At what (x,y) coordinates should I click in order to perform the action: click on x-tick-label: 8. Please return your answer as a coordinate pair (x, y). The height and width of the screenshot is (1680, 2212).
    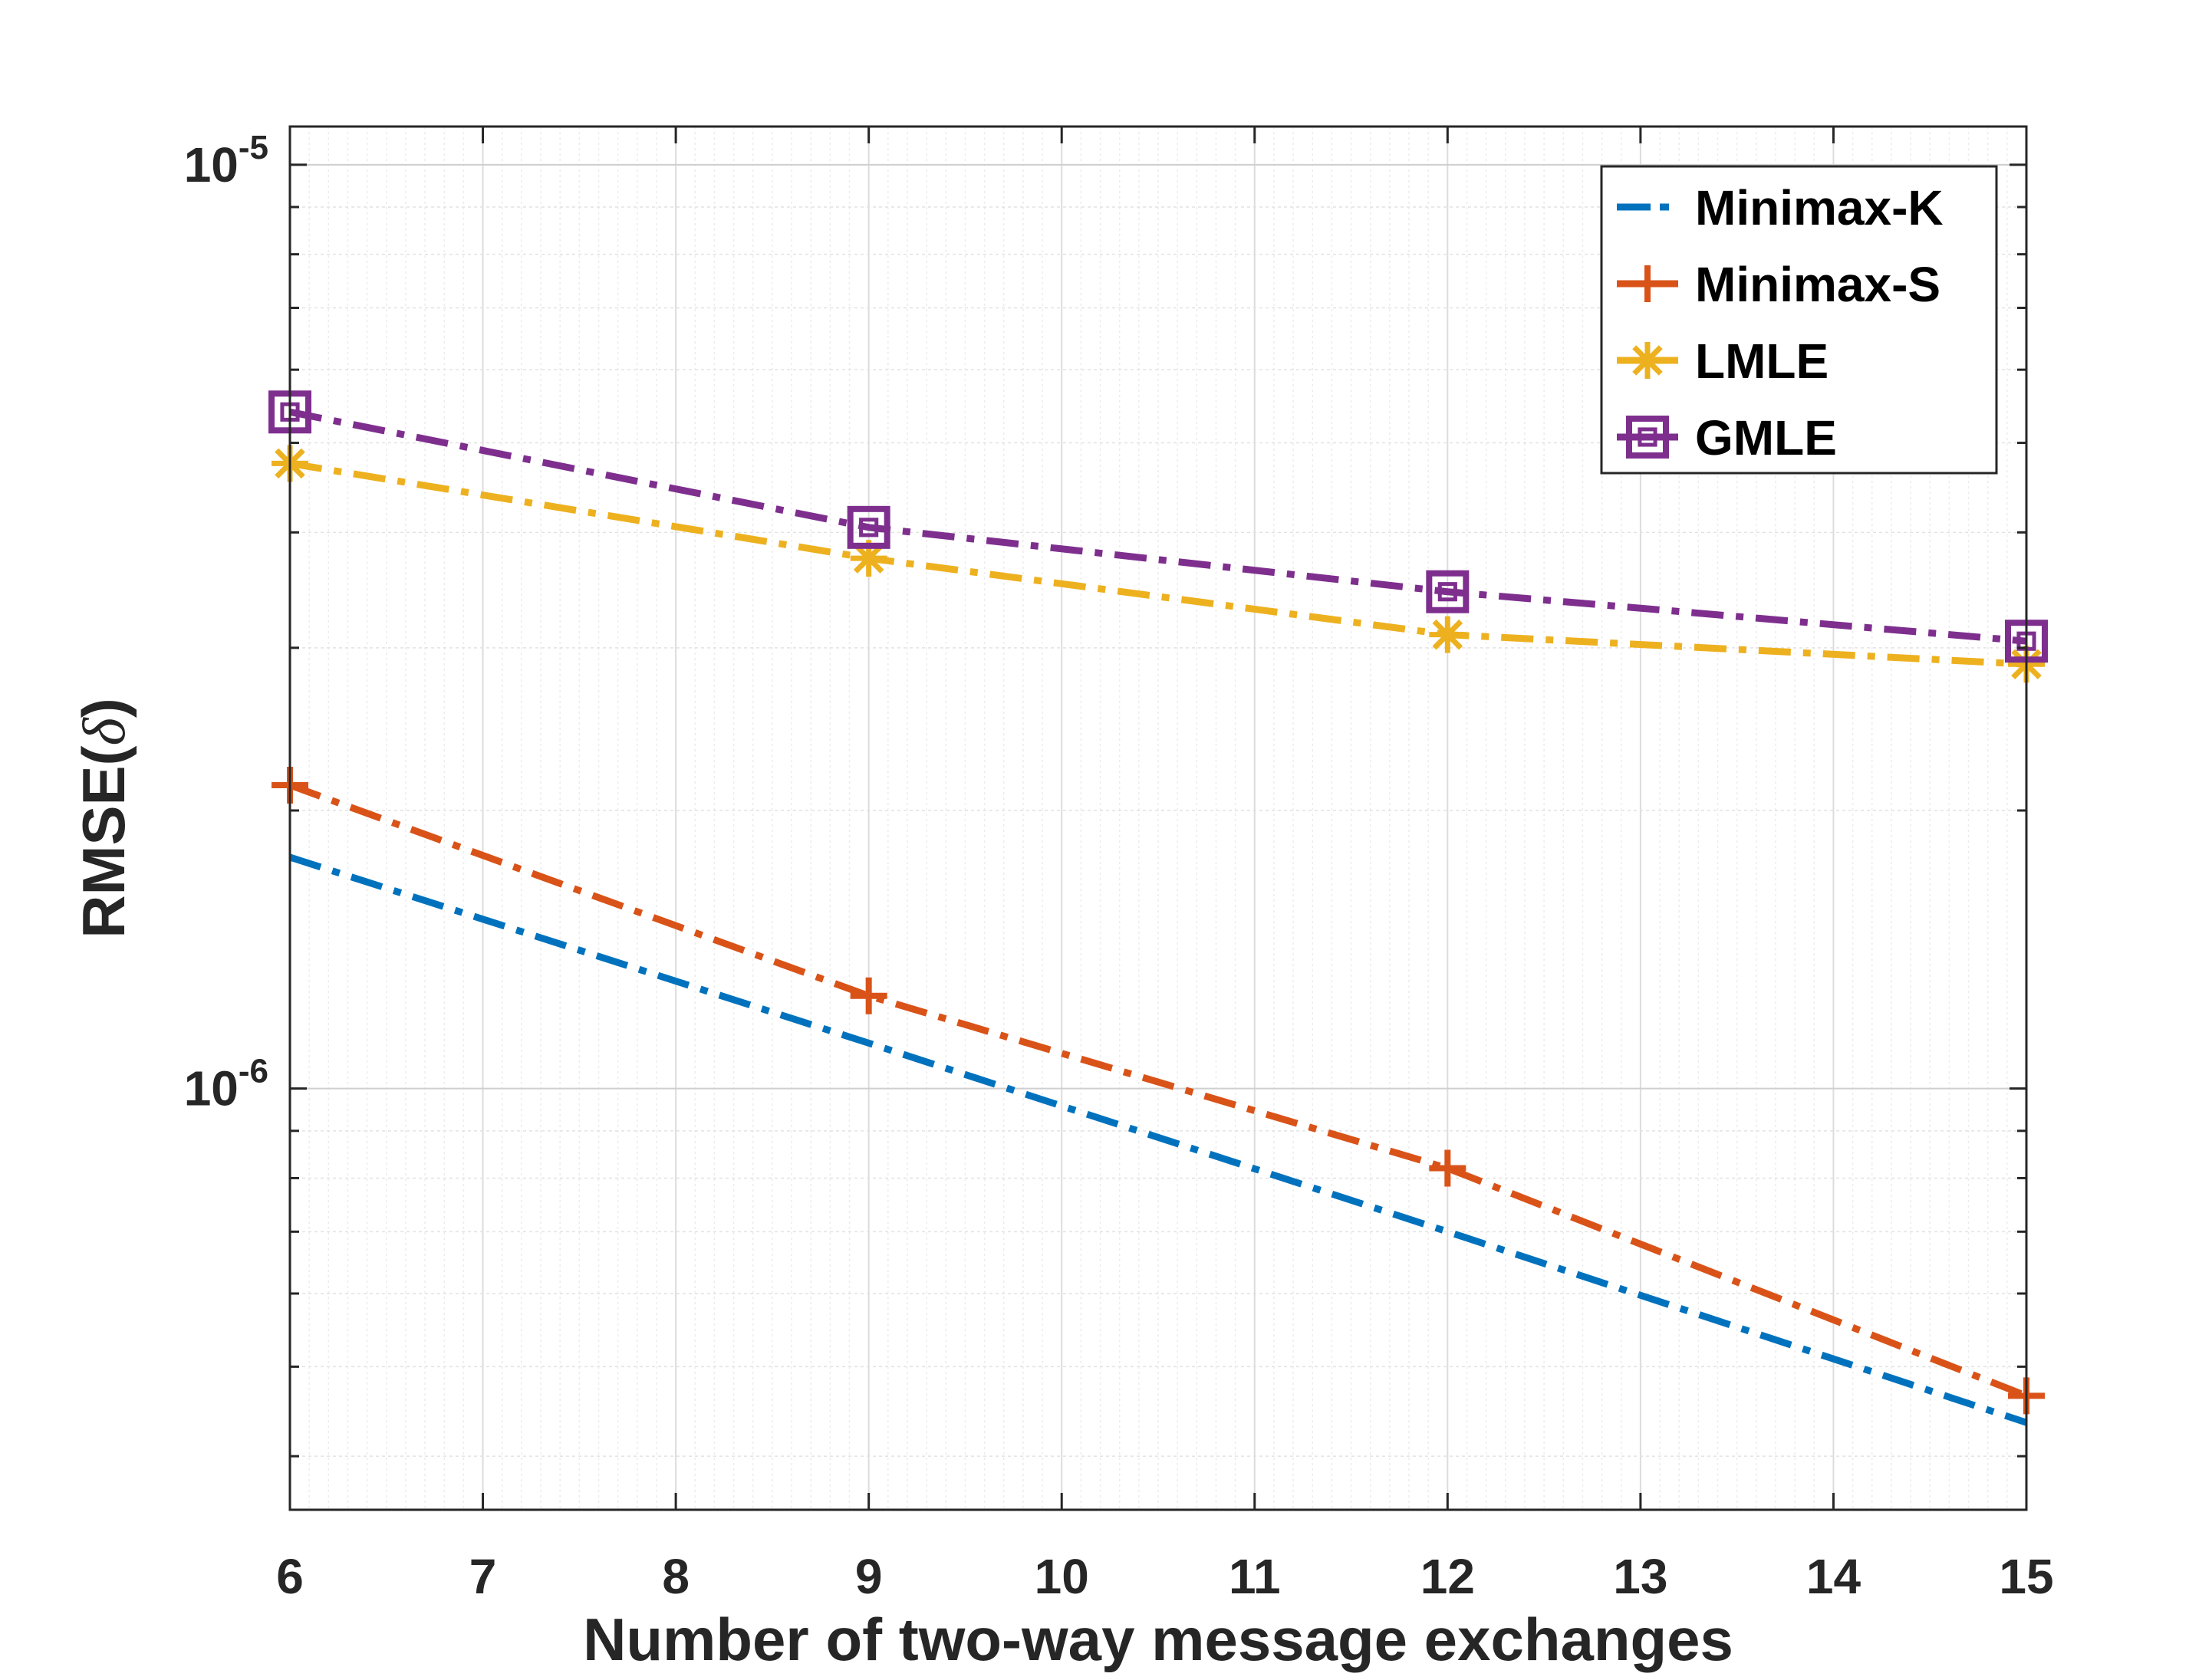
    Looking at the image, I should click on (676, 1576).